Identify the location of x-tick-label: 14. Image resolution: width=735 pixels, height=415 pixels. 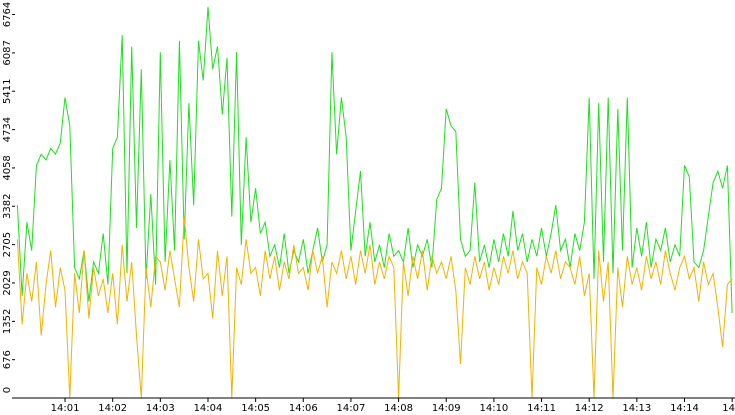
(728, 408).